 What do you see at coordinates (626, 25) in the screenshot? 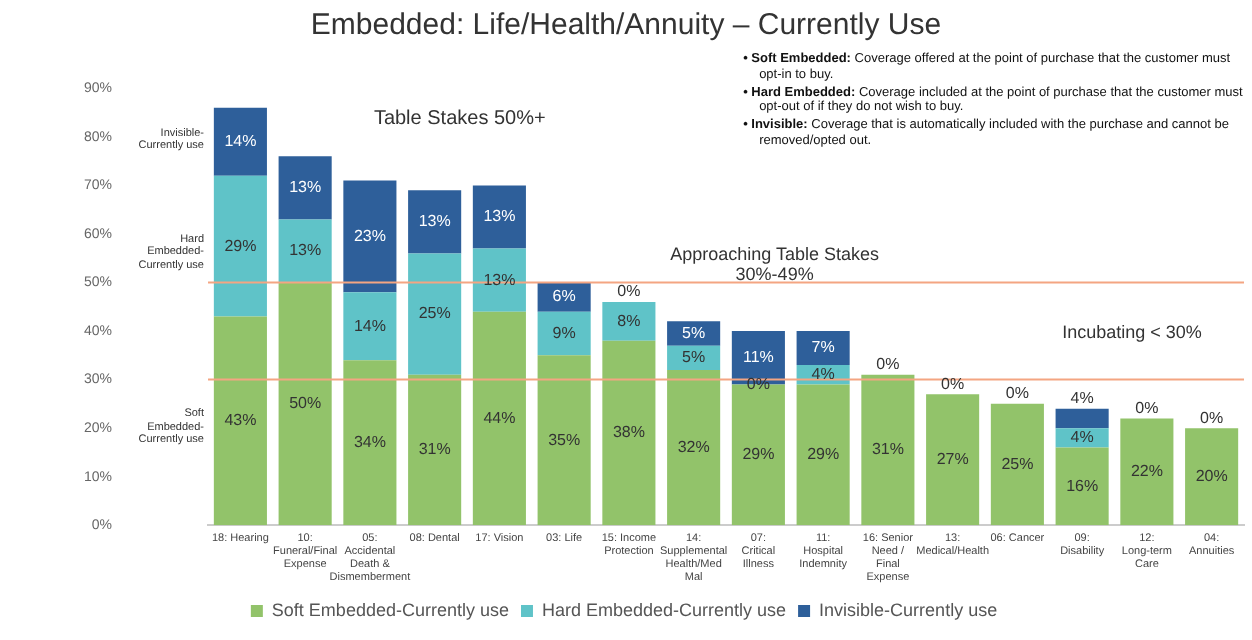
I see `chart-title: Embedded: Life/Health/Annuity – Currently Use` at bounding box center [626, 25].